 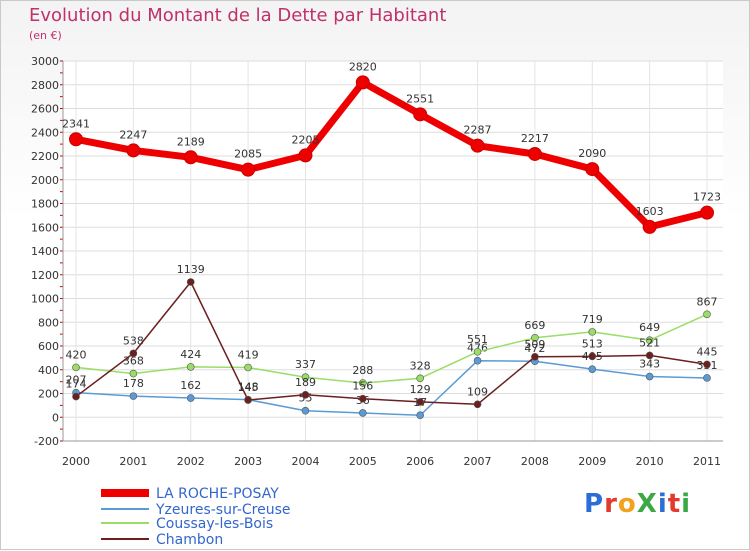 What do you see at coordinates (363, 461) in the screenshot?
I see `x-tick-label: 2005` at bounding box center [363, 461].